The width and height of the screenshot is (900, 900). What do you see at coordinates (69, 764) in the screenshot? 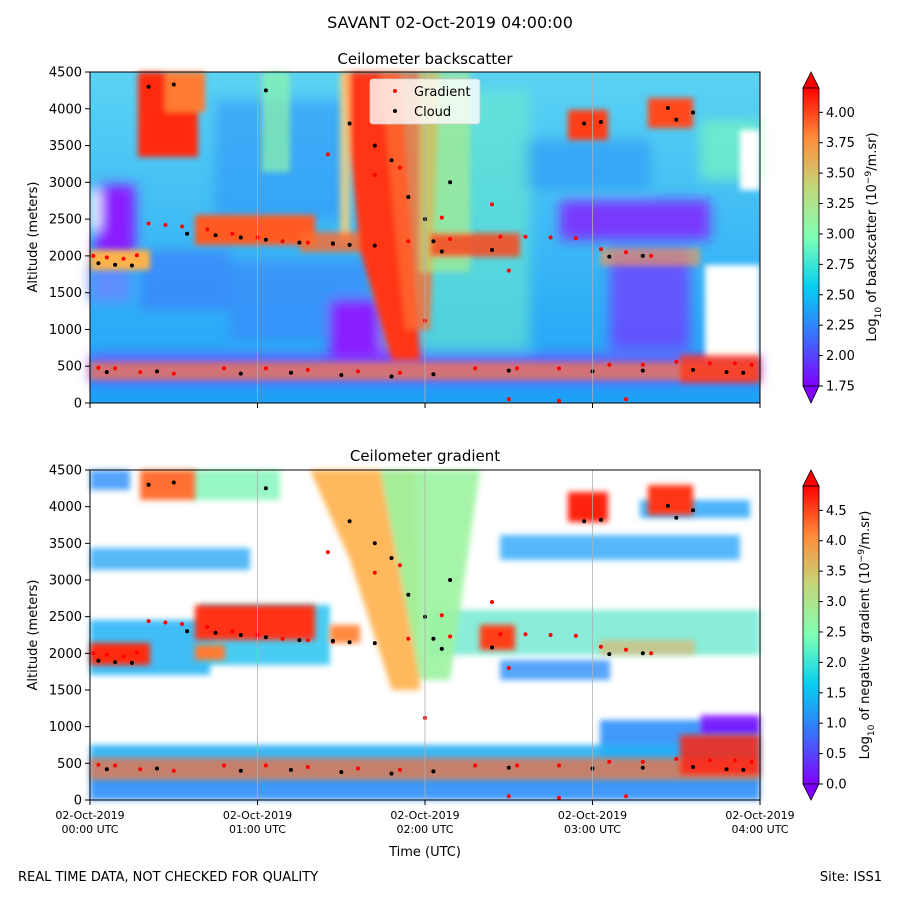
I see `y-tick-label: 500` at bounding box center [69, 764].